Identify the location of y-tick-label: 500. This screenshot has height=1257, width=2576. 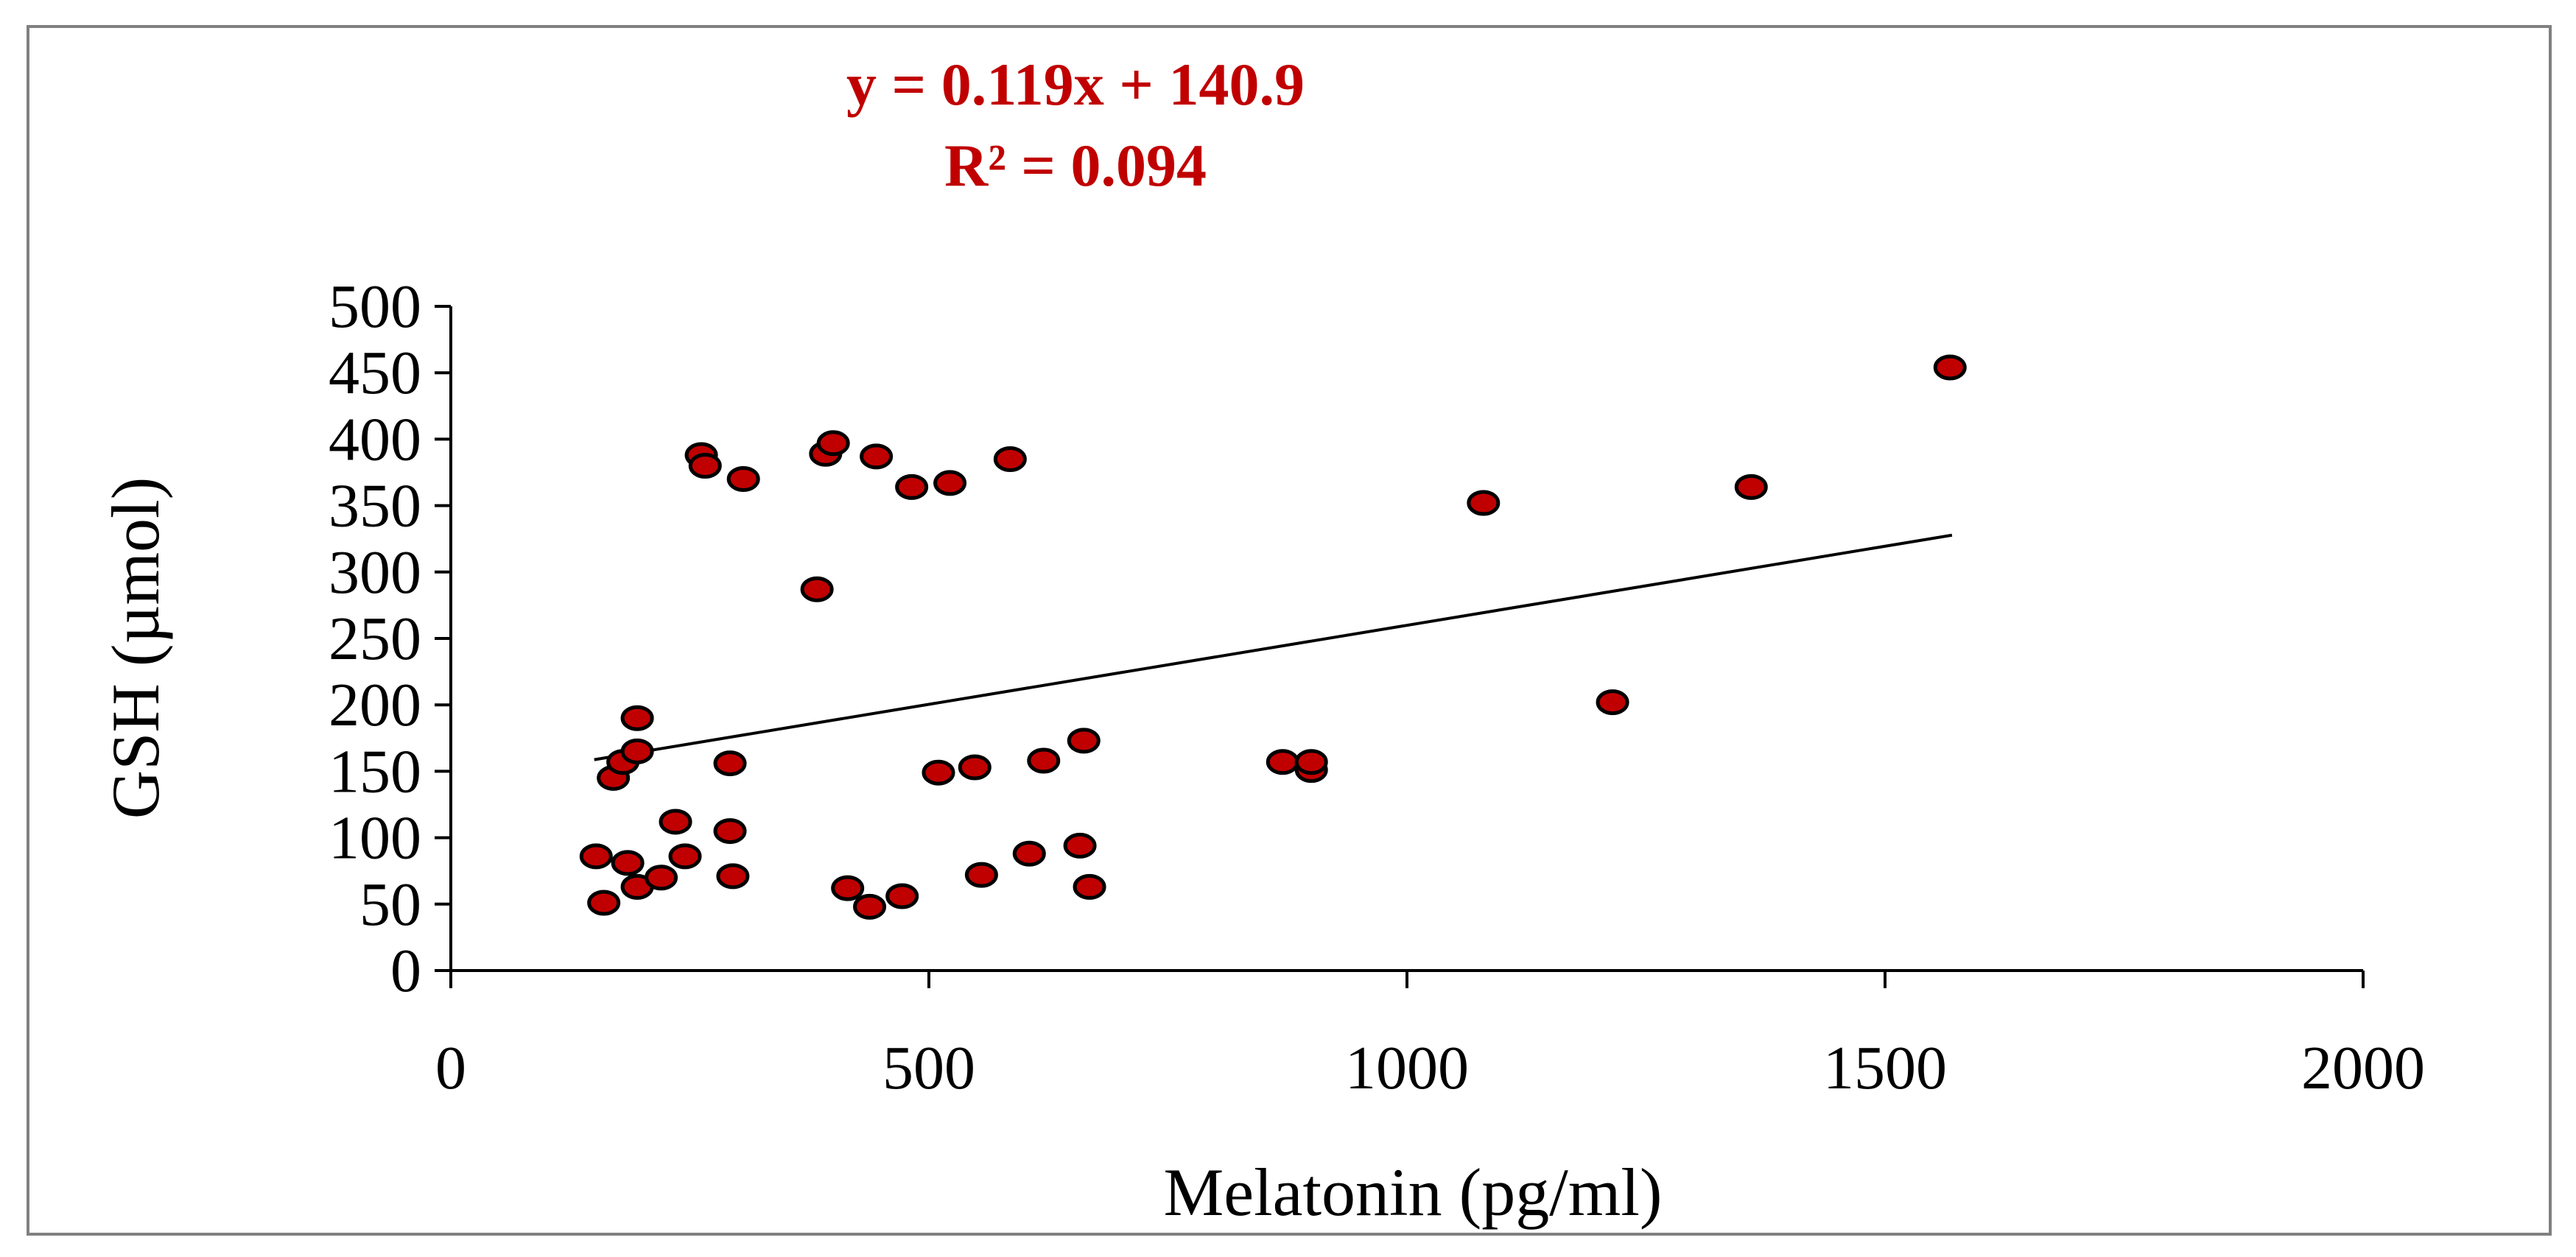
(375, 307).